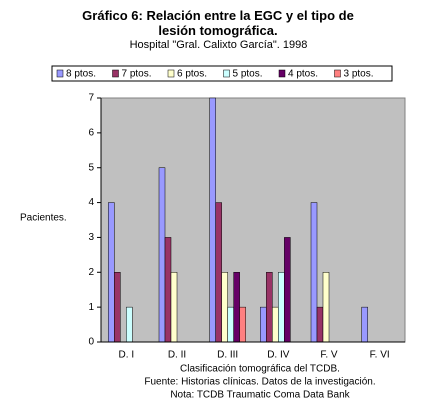 The height and width of the screenshot is (418, 437). Describe the element at coordinates (218, 45) in the screenshot. I see `chart-subtitle: Hospital "Gral. Calixto García". 1998` at that location.